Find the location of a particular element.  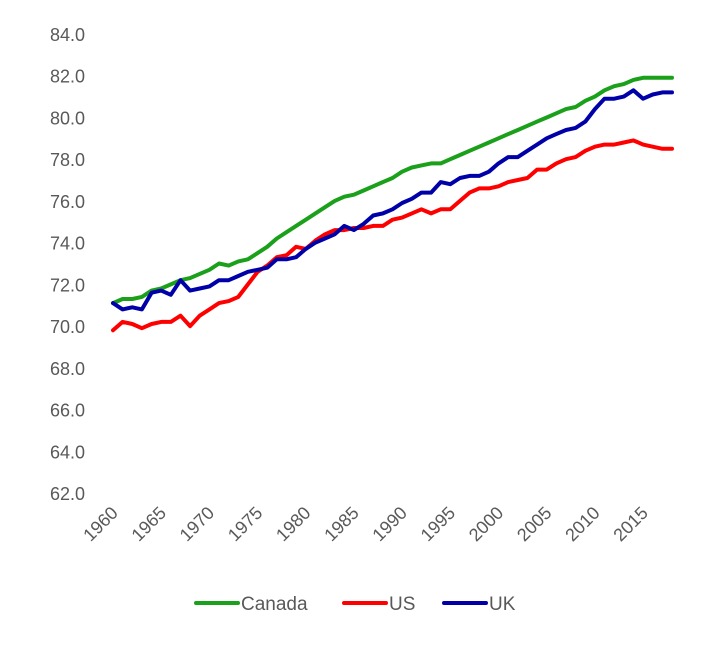

legend-label-us: US is located at coordinates (402, 604).